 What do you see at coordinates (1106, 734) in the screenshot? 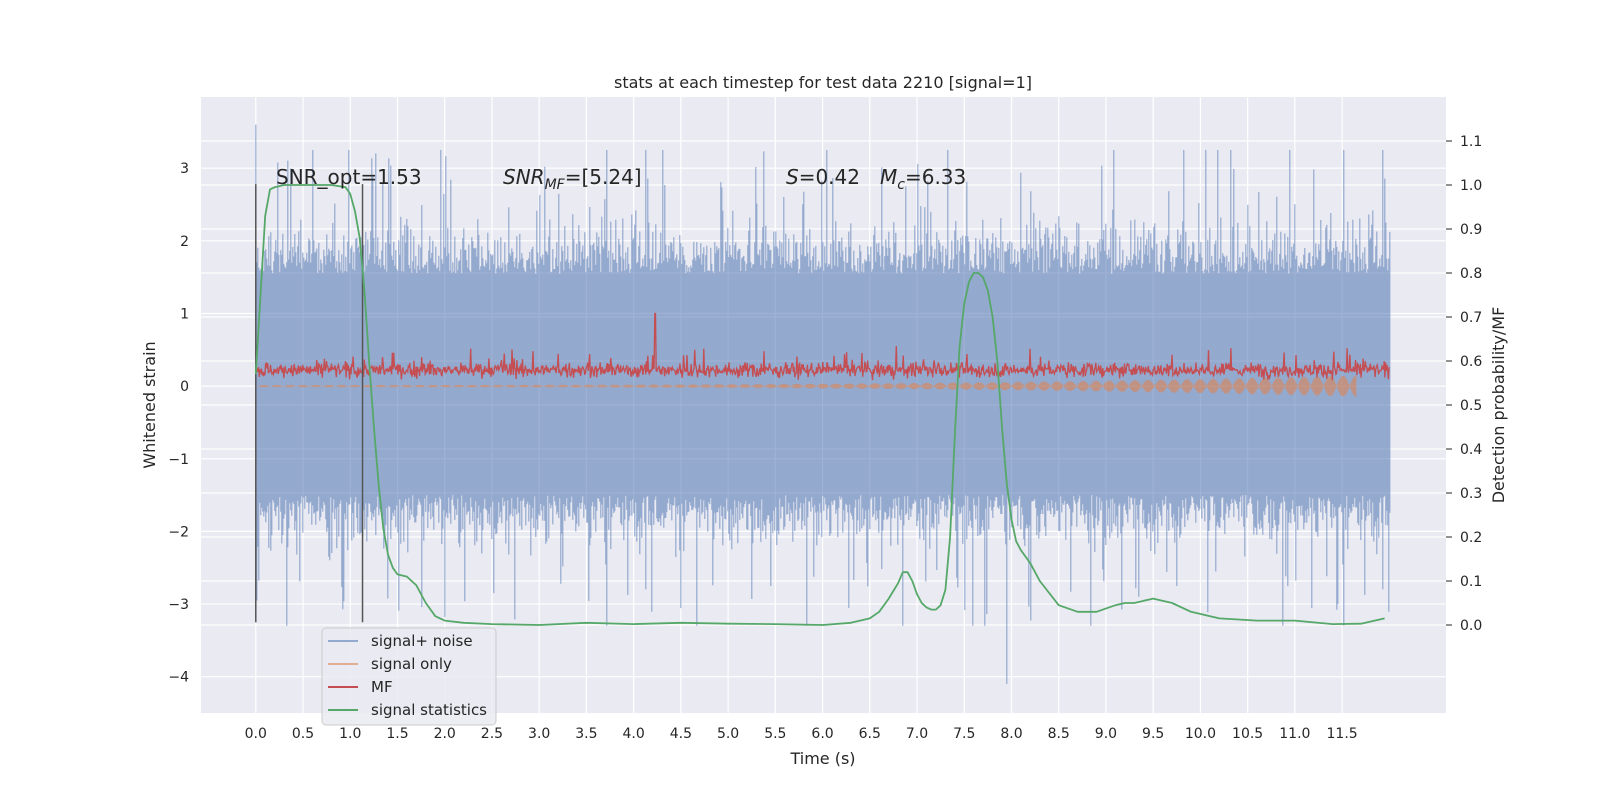
I see `x-tick-label: 9.0` at bounding box center [1106, 734].